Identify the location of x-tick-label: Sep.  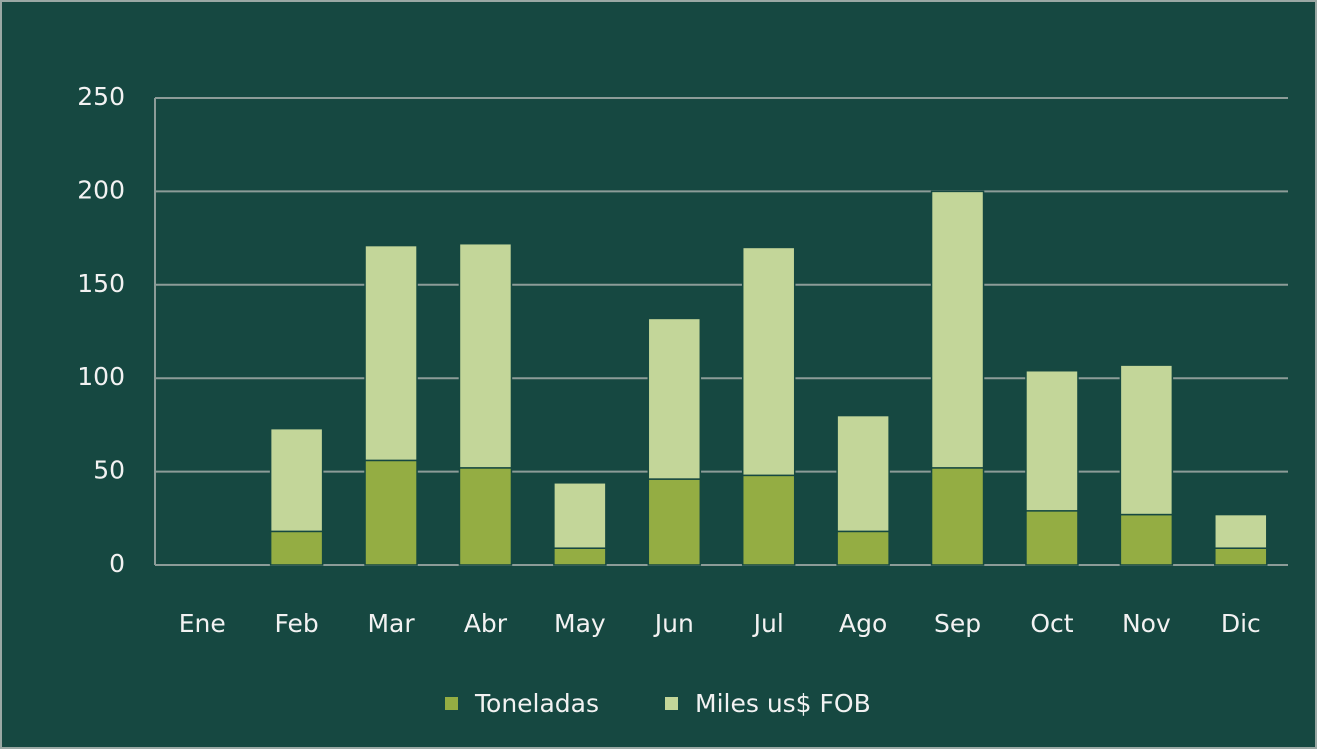
(957, 623).